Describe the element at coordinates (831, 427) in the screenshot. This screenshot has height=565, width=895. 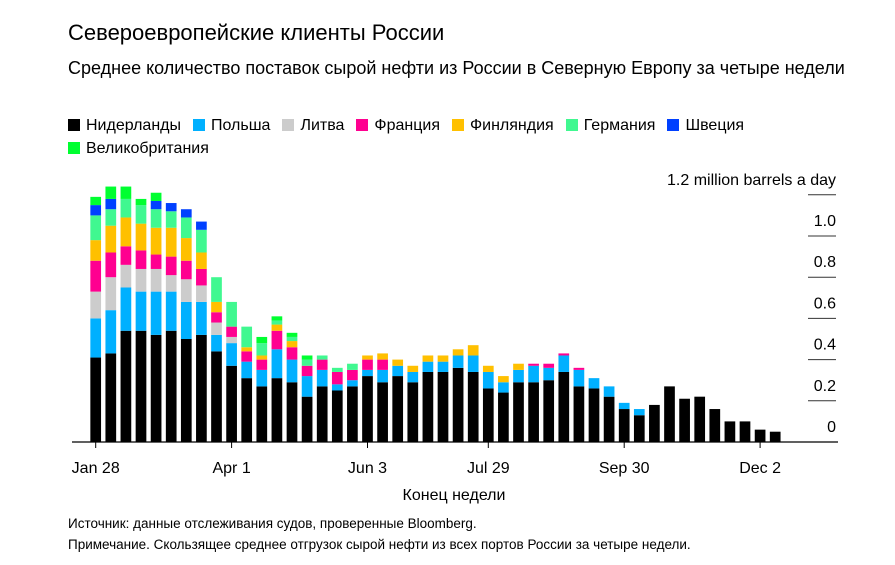
I see `y-tick-label: 0` at that location.